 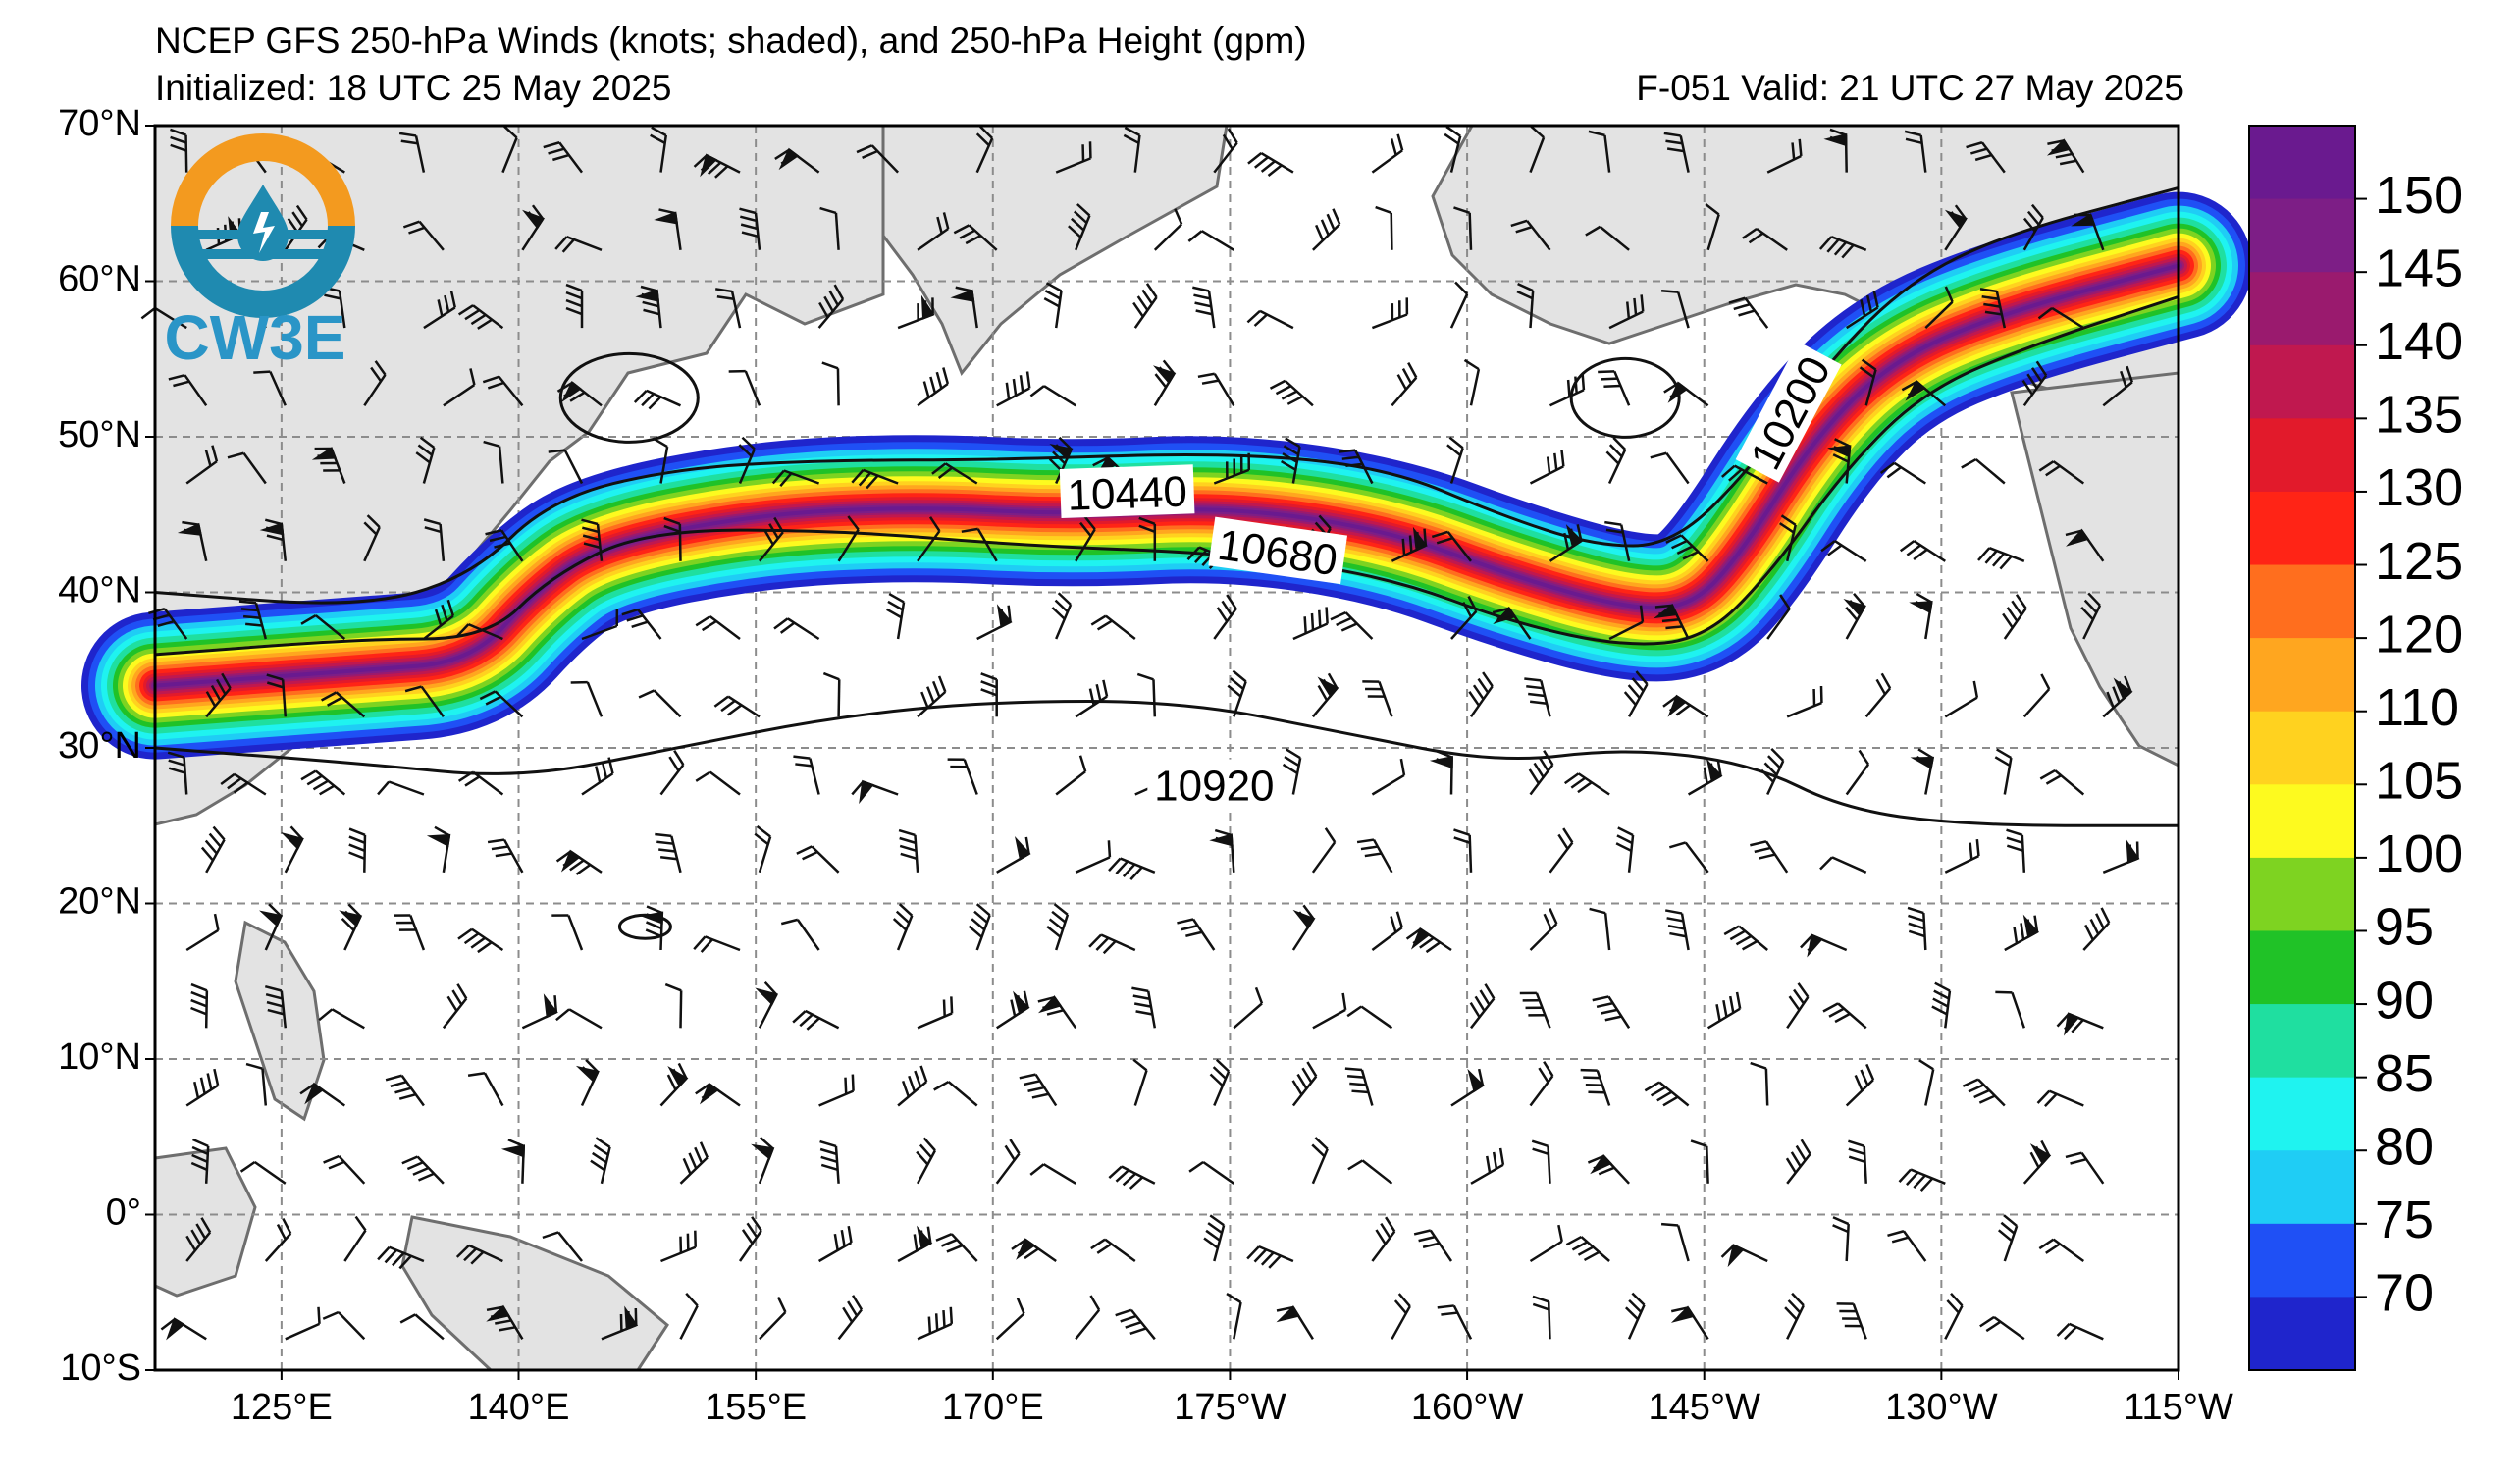 I want to click on colorbar-label: 105, so click(x=2419, y=782).